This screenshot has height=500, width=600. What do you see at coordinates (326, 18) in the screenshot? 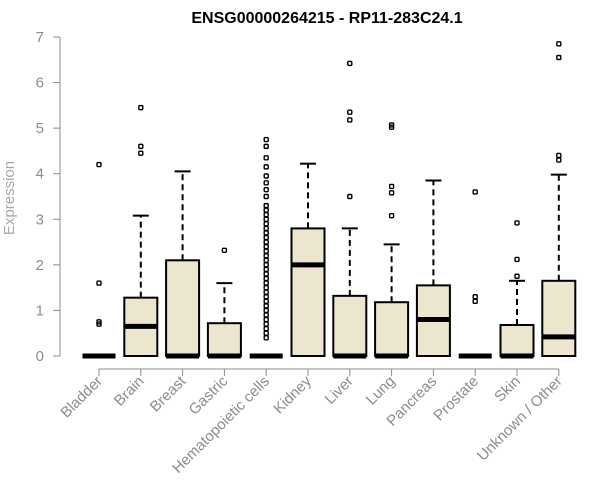
I see `chart-title: ENSG00000264215 - RP11-283C24.1` at bounding box center [326, 18].